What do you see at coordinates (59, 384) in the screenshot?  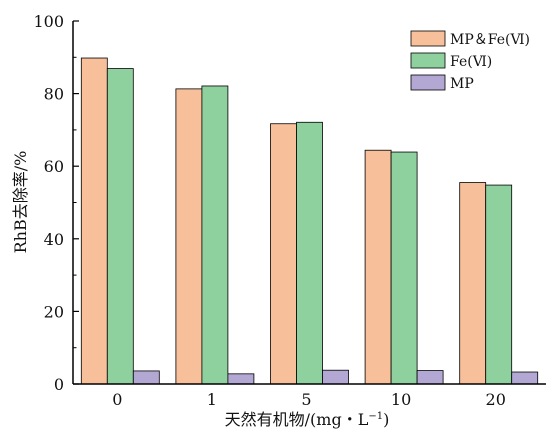 I see `y-tick-label: 0` at bounding box center [59, 384].